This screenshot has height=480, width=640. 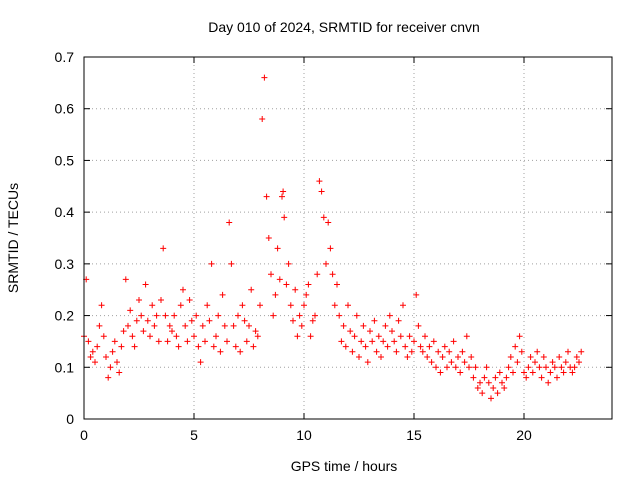 I want to click on y-tick-label: 0.7, so click(x=65, y=57).